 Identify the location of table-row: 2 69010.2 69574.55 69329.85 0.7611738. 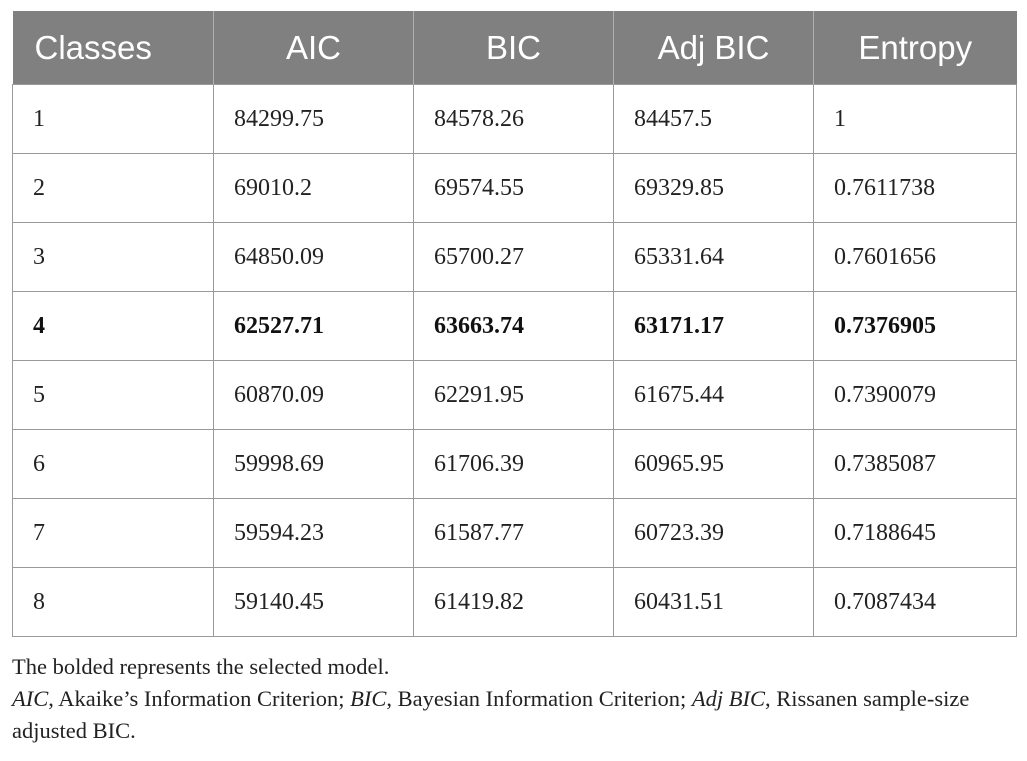
(514, 188).